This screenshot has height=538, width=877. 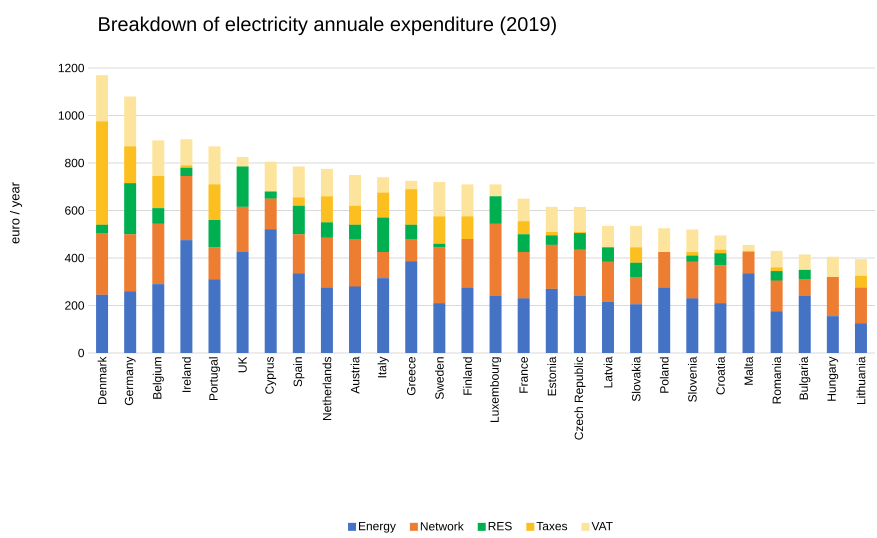 I want to click on x-tick-label: Cyprus, so click(x=270, y=375).